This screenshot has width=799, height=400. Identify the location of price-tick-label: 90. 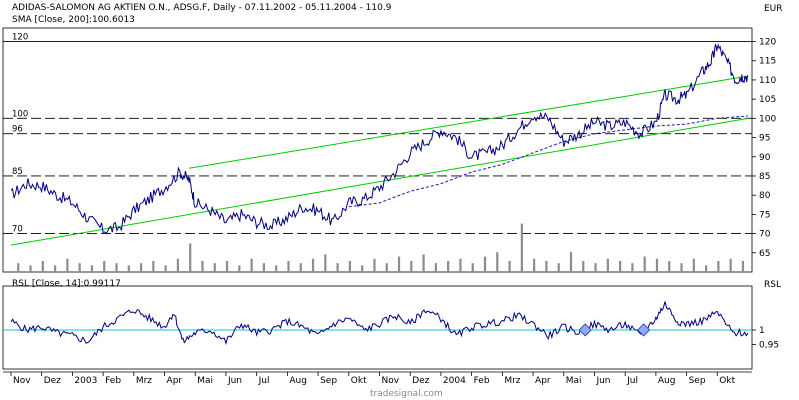
(765, 158).